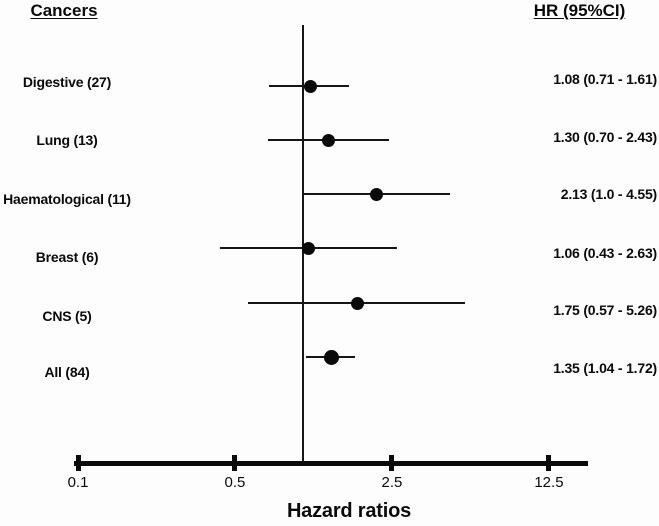 The width and height of the screenshot is (659, 526). Describe the element at coordinates (78, 482) in the screenshot. I see `axis-tick-label: 0.1` at that location.